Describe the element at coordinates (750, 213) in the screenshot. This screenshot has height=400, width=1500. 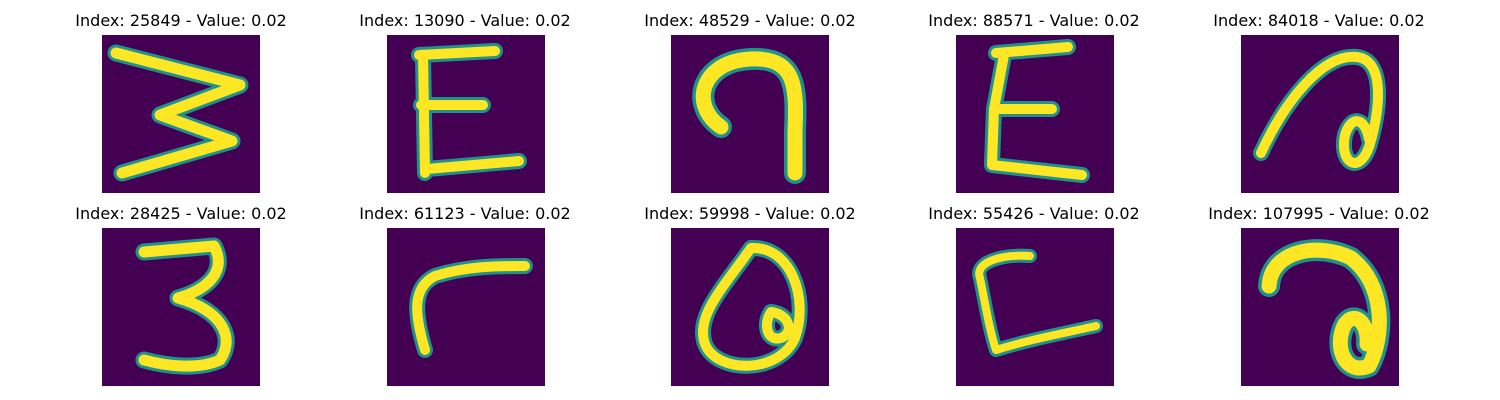
I see `panel-title: Index: 59998 - Value: 0.02` at that location.